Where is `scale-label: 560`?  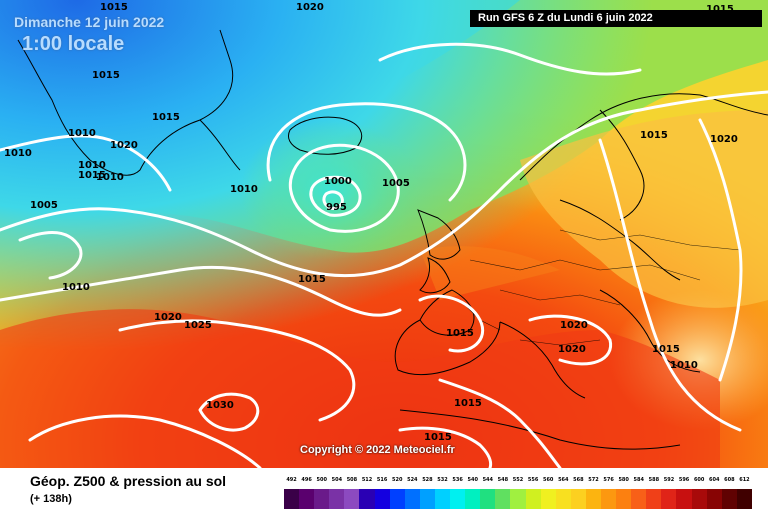 scale-label: 560 is located at coordinates (548, 480).